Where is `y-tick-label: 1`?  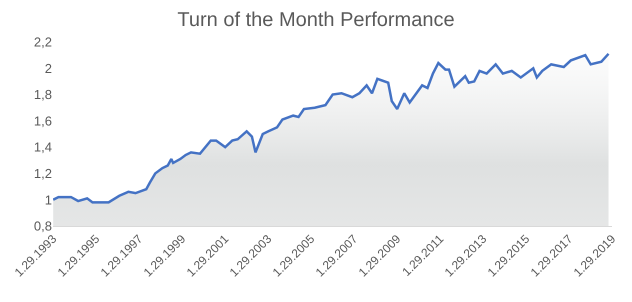 y-tick-label: 1 is located at coordinates (48, 200).